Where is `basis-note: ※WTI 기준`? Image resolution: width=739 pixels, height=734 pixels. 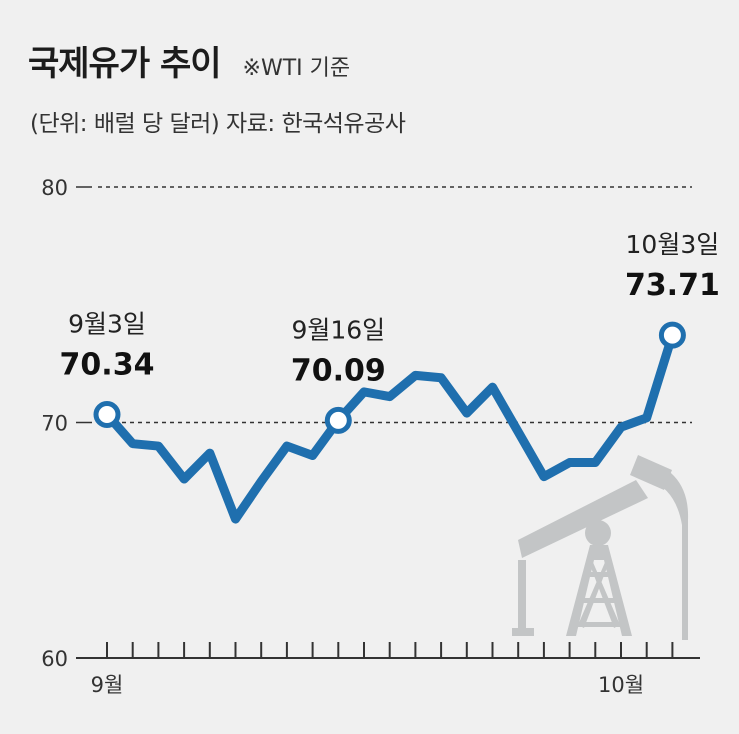
basis-note: ※WTI 기준 is located at coordinates (296, 68).